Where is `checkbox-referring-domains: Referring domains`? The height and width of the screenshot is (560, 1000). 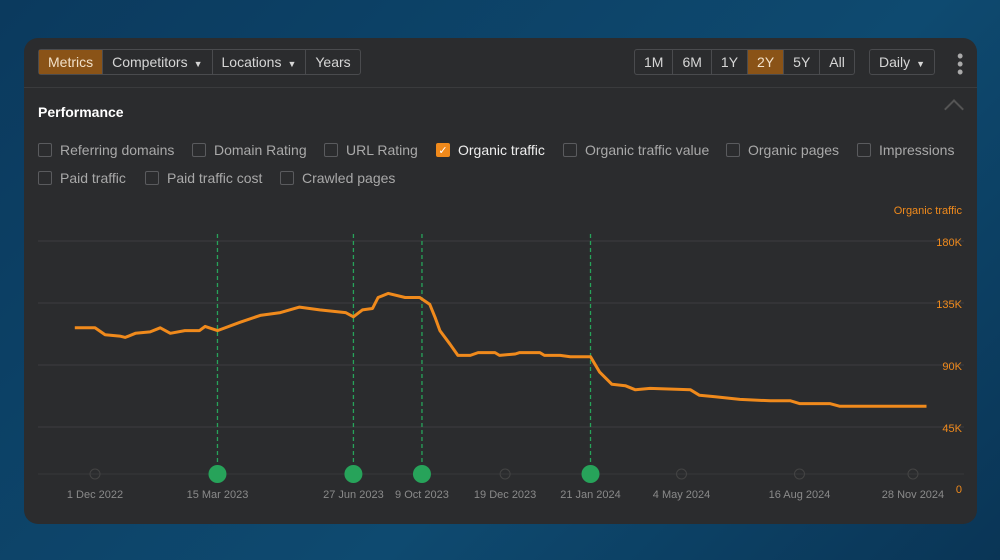 checkbox-referring-domains: Referring domains is located at coordinates (106, 150).